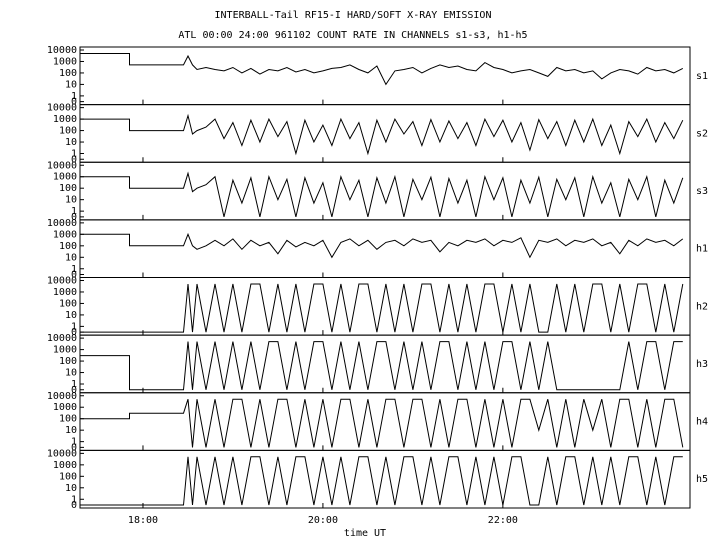 The image size is (720, 550). I want to click on series-label: s2, so click(702, 133).